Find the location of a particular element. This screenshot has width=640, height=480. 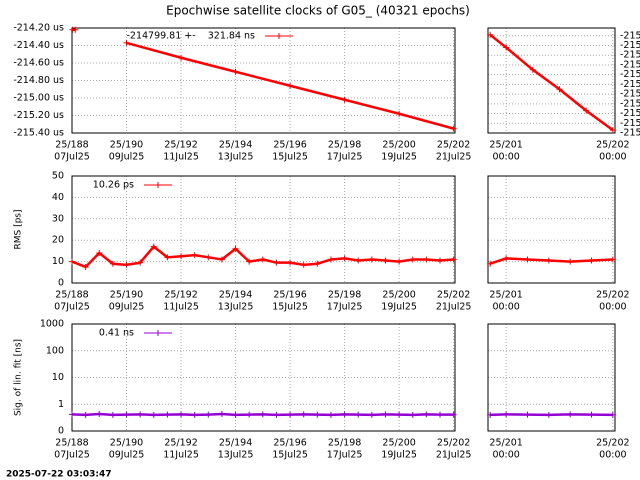

series-line is located at coordinates (551, 261).